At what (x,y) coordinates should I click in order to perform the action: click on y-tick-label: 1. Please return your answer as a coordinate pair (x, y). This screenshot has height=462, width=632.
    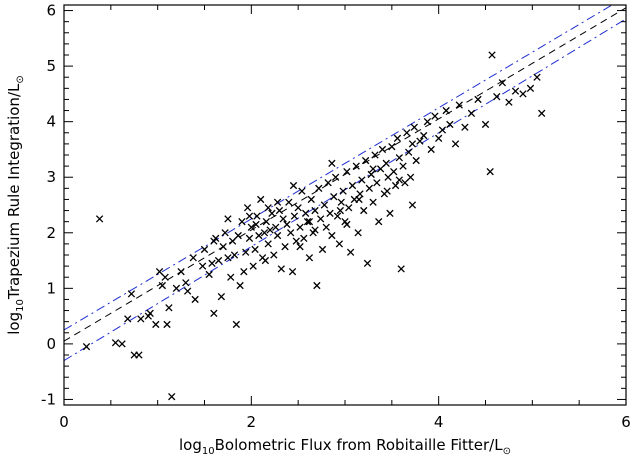
    Looking at the image, I should click on (51, 288).